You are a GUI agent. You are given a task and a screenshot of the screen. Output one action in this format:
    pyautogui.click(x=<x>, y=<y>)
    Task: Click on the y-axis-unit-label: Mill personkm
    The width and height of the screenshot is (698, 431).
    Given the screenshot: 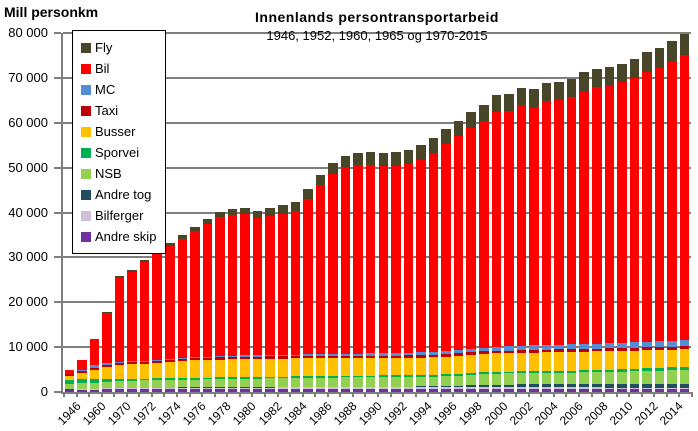 What is the action you would take?
    pyautogui.click(x=51, y=12)
    